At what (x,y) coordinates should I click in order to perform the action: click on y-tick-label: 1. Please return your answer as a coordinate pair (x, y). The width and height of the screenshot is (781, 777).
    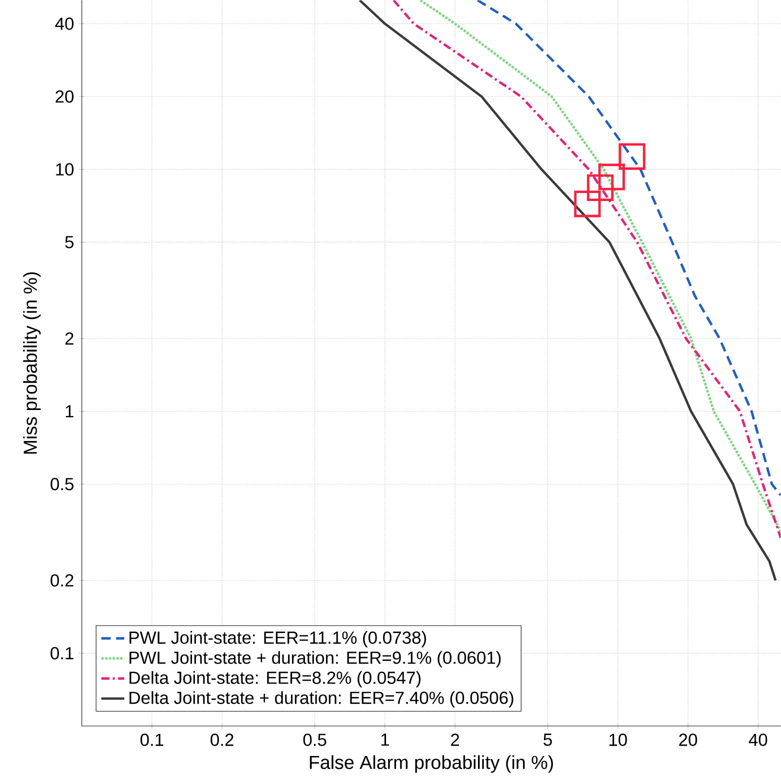
    Looking at the image, I should click on (70, 411).